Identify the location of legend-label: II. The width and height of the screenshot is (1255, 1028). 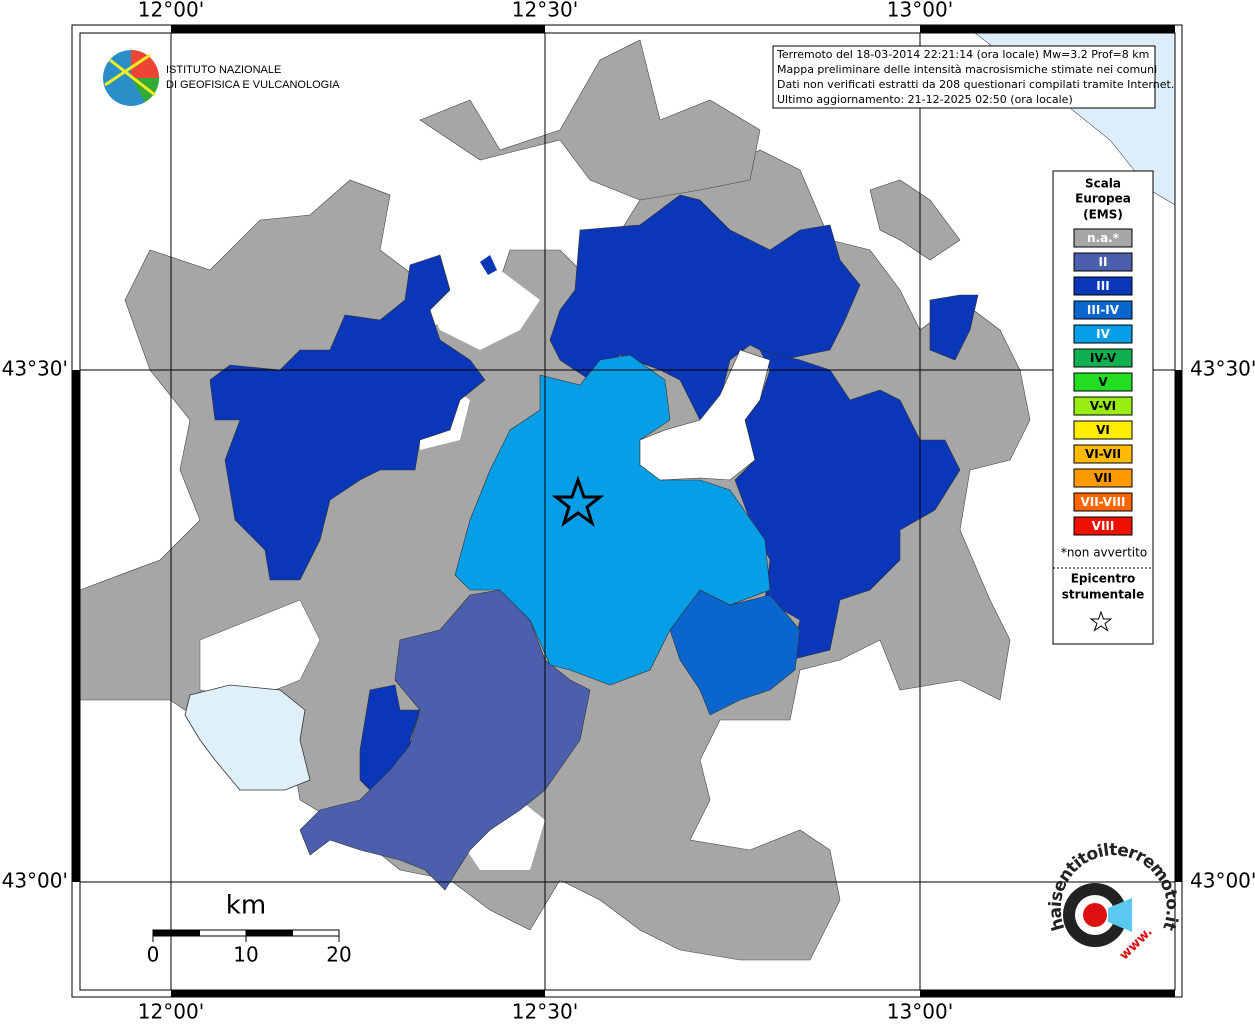
(1103, 262).